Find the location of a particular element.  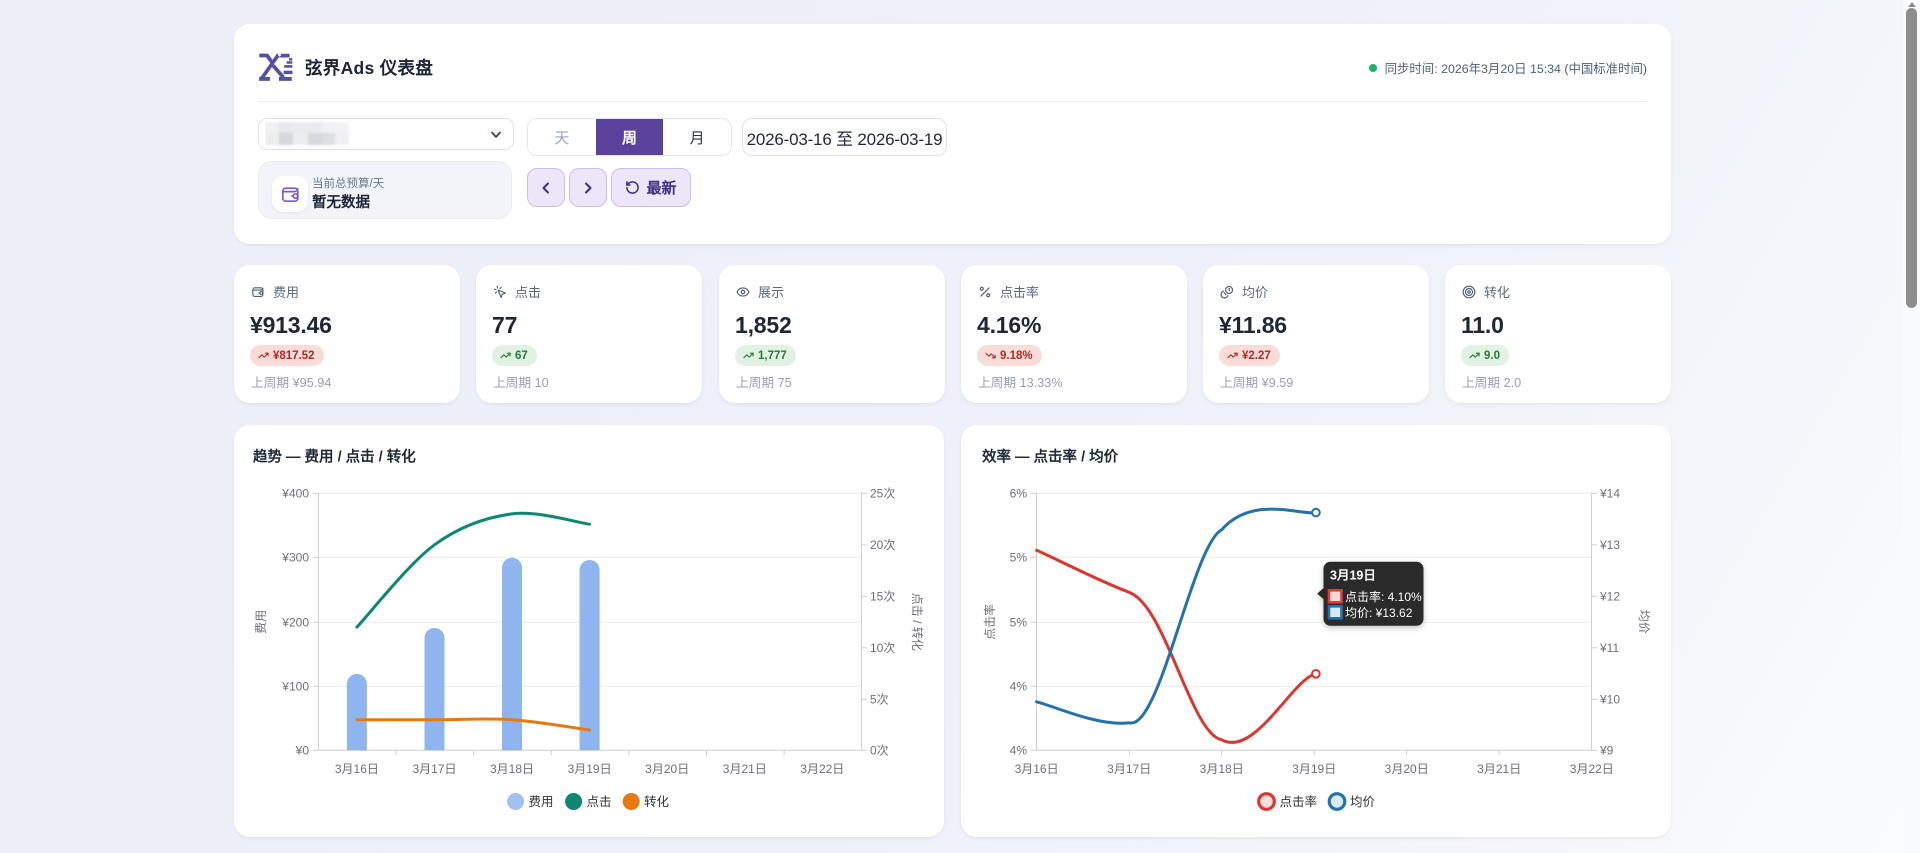

svg-text: 20次 is located at coordinates (882, 545).